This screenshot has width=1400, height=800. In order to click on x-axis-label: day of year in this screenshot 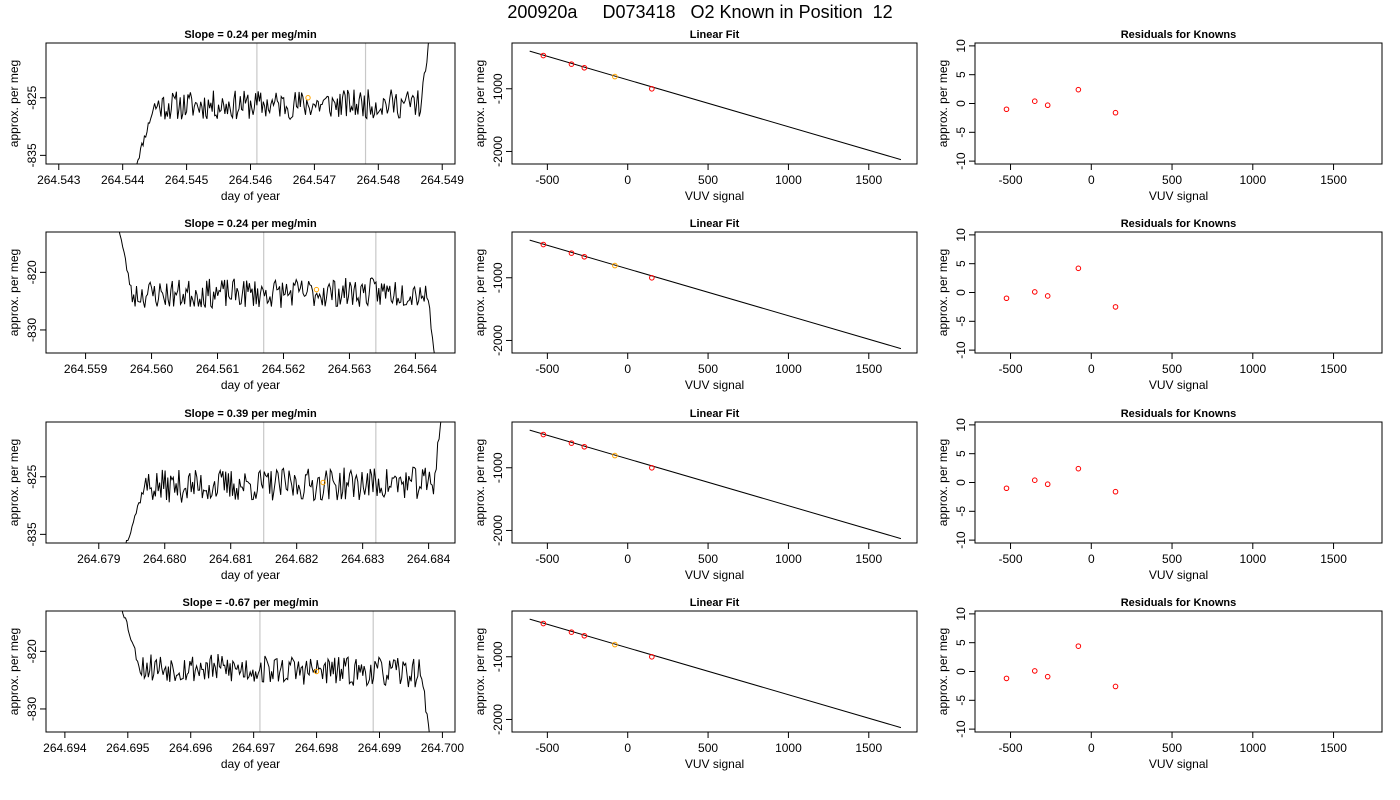, I will do `click(250, 764)`.